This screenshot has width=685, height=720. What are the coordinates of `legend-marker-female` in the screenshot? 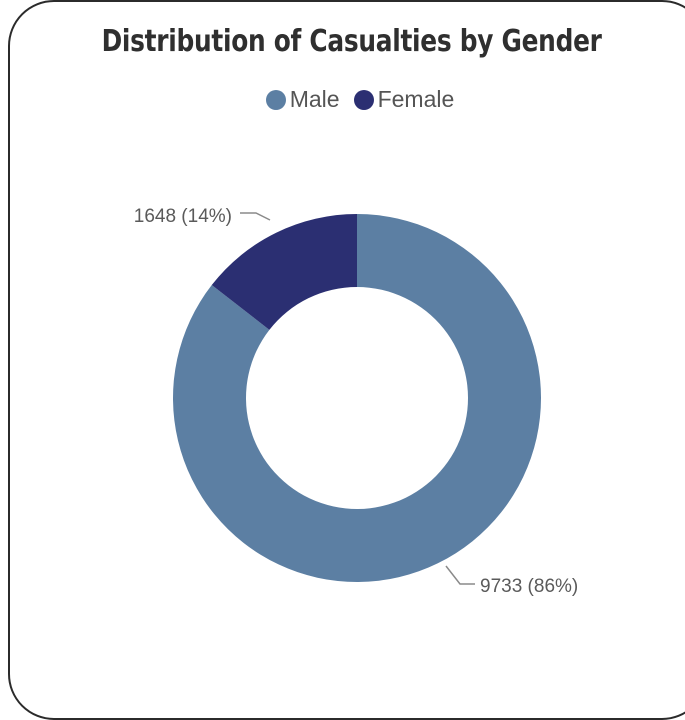 It's located at (363, 99).